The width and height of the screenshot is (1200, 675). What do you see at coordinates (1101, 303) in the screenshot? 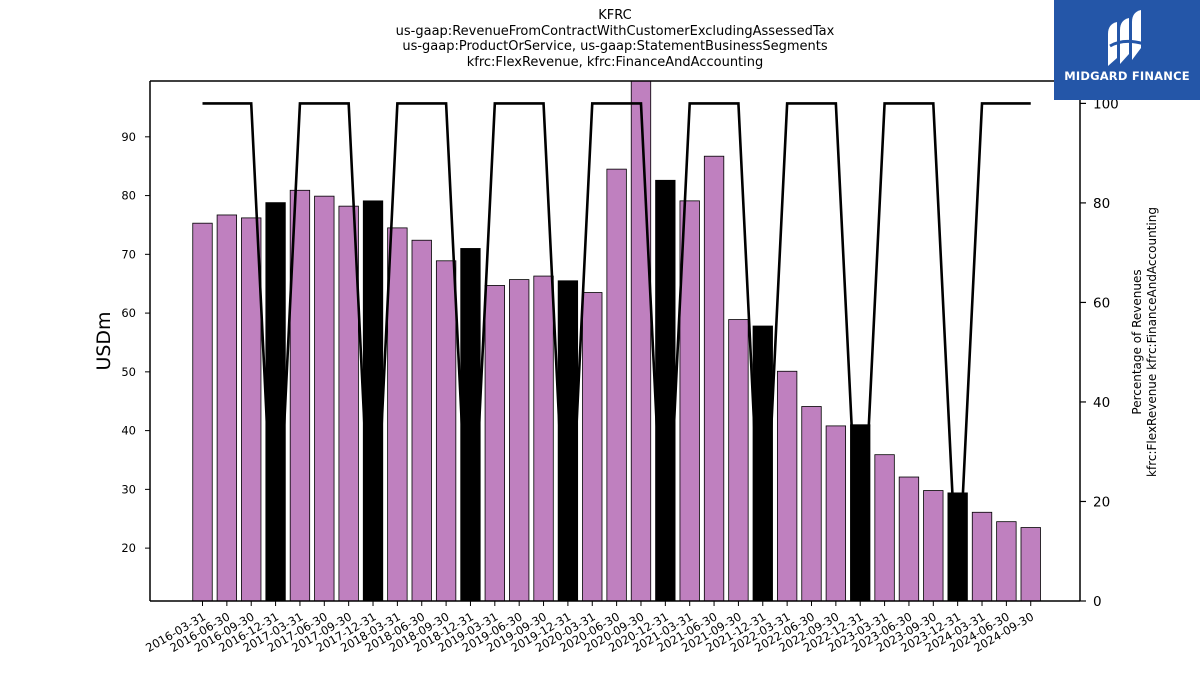
I see `y2-tick-label: 60` at bounding box center [1101, 303].